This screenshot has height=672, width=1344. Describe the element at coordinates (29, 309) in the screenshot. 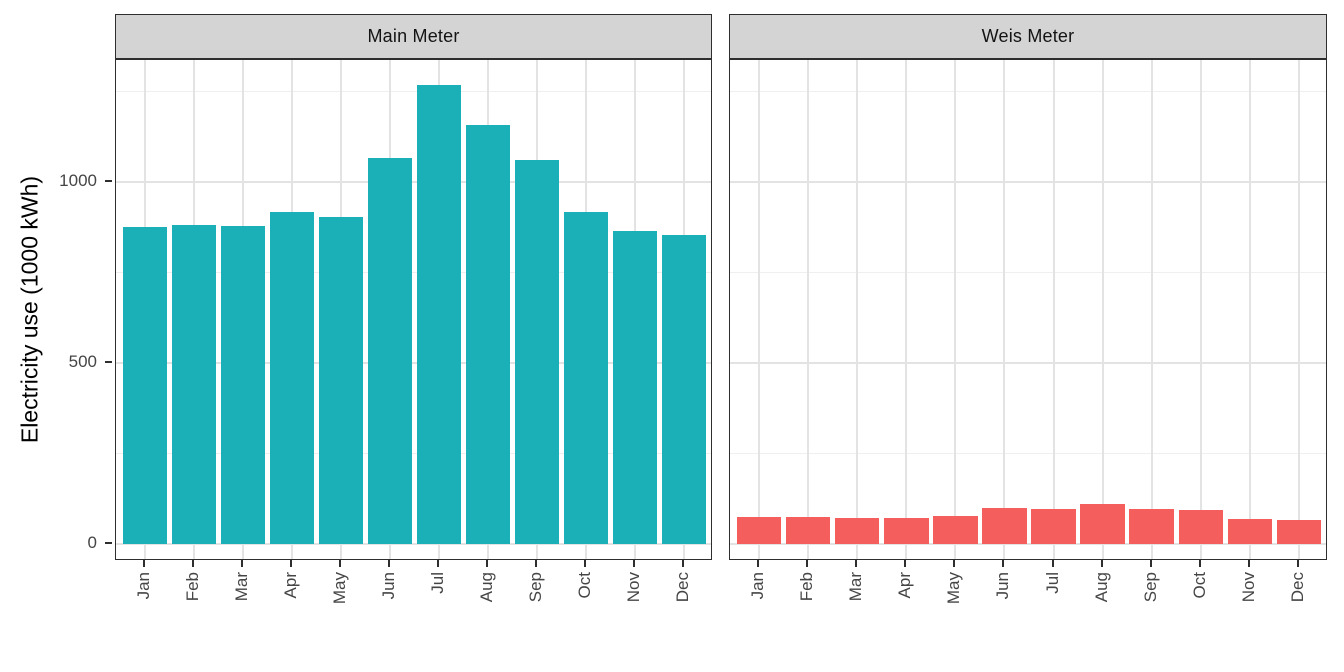

I see `y-axis-title: Electricity use (1000 kWh)` at that location.